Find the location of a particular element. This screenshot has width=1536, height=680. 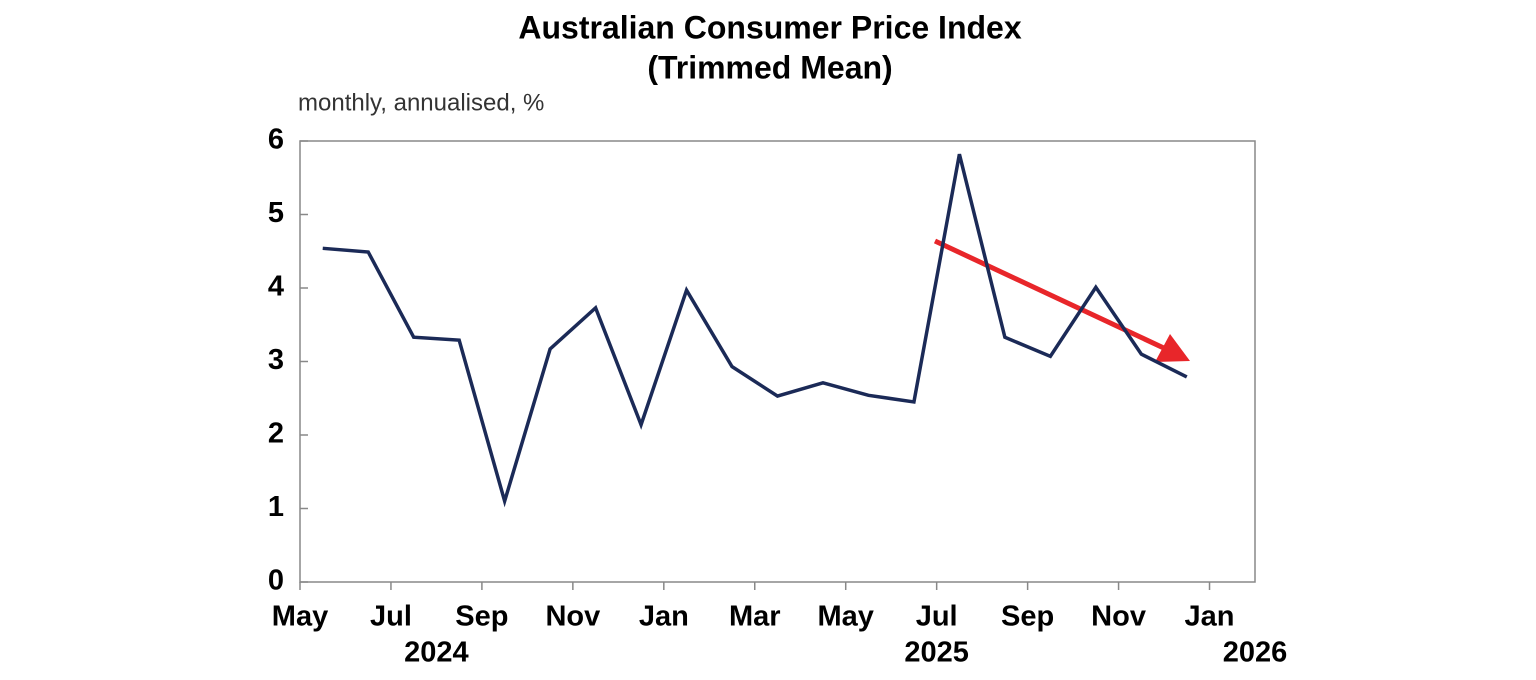

y-tick-label: 1 is located at coordinates (276, 507).